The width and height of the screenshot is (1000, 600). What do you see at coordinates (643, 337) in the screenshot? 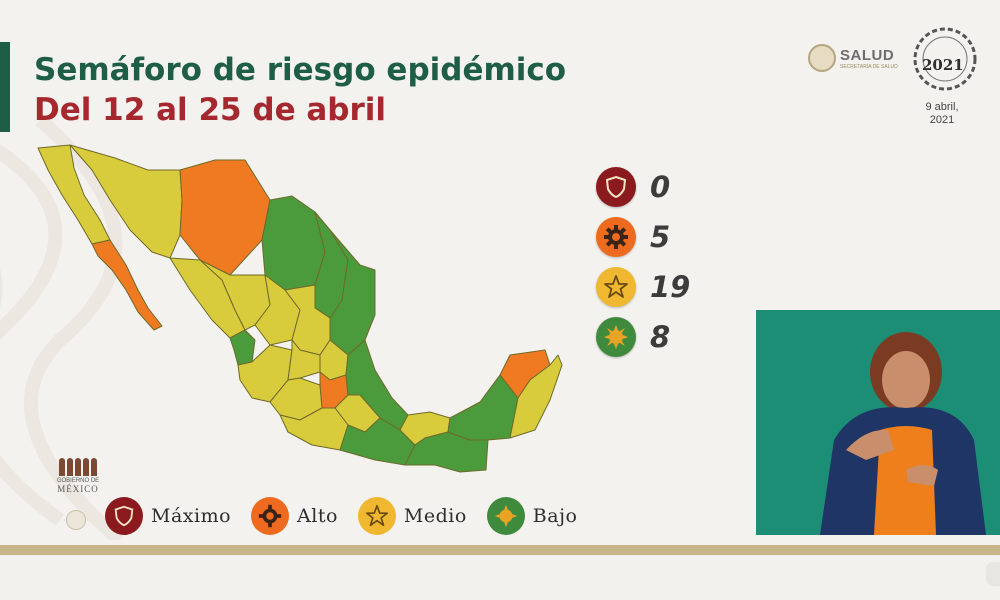
I see `count-row-bajo: 8` at bounding box center [643, 337].